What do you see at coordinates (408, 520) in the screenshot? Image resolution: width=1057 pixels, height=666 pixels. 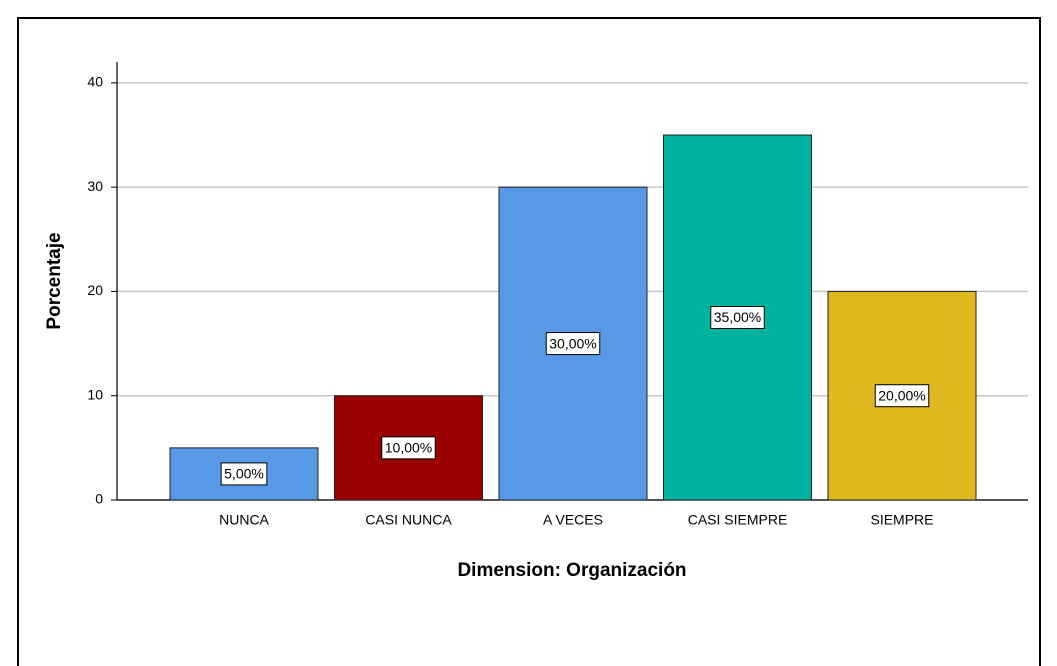 I see `x-tick-label: CASI NUNCA` at bounding box center [408, 520].